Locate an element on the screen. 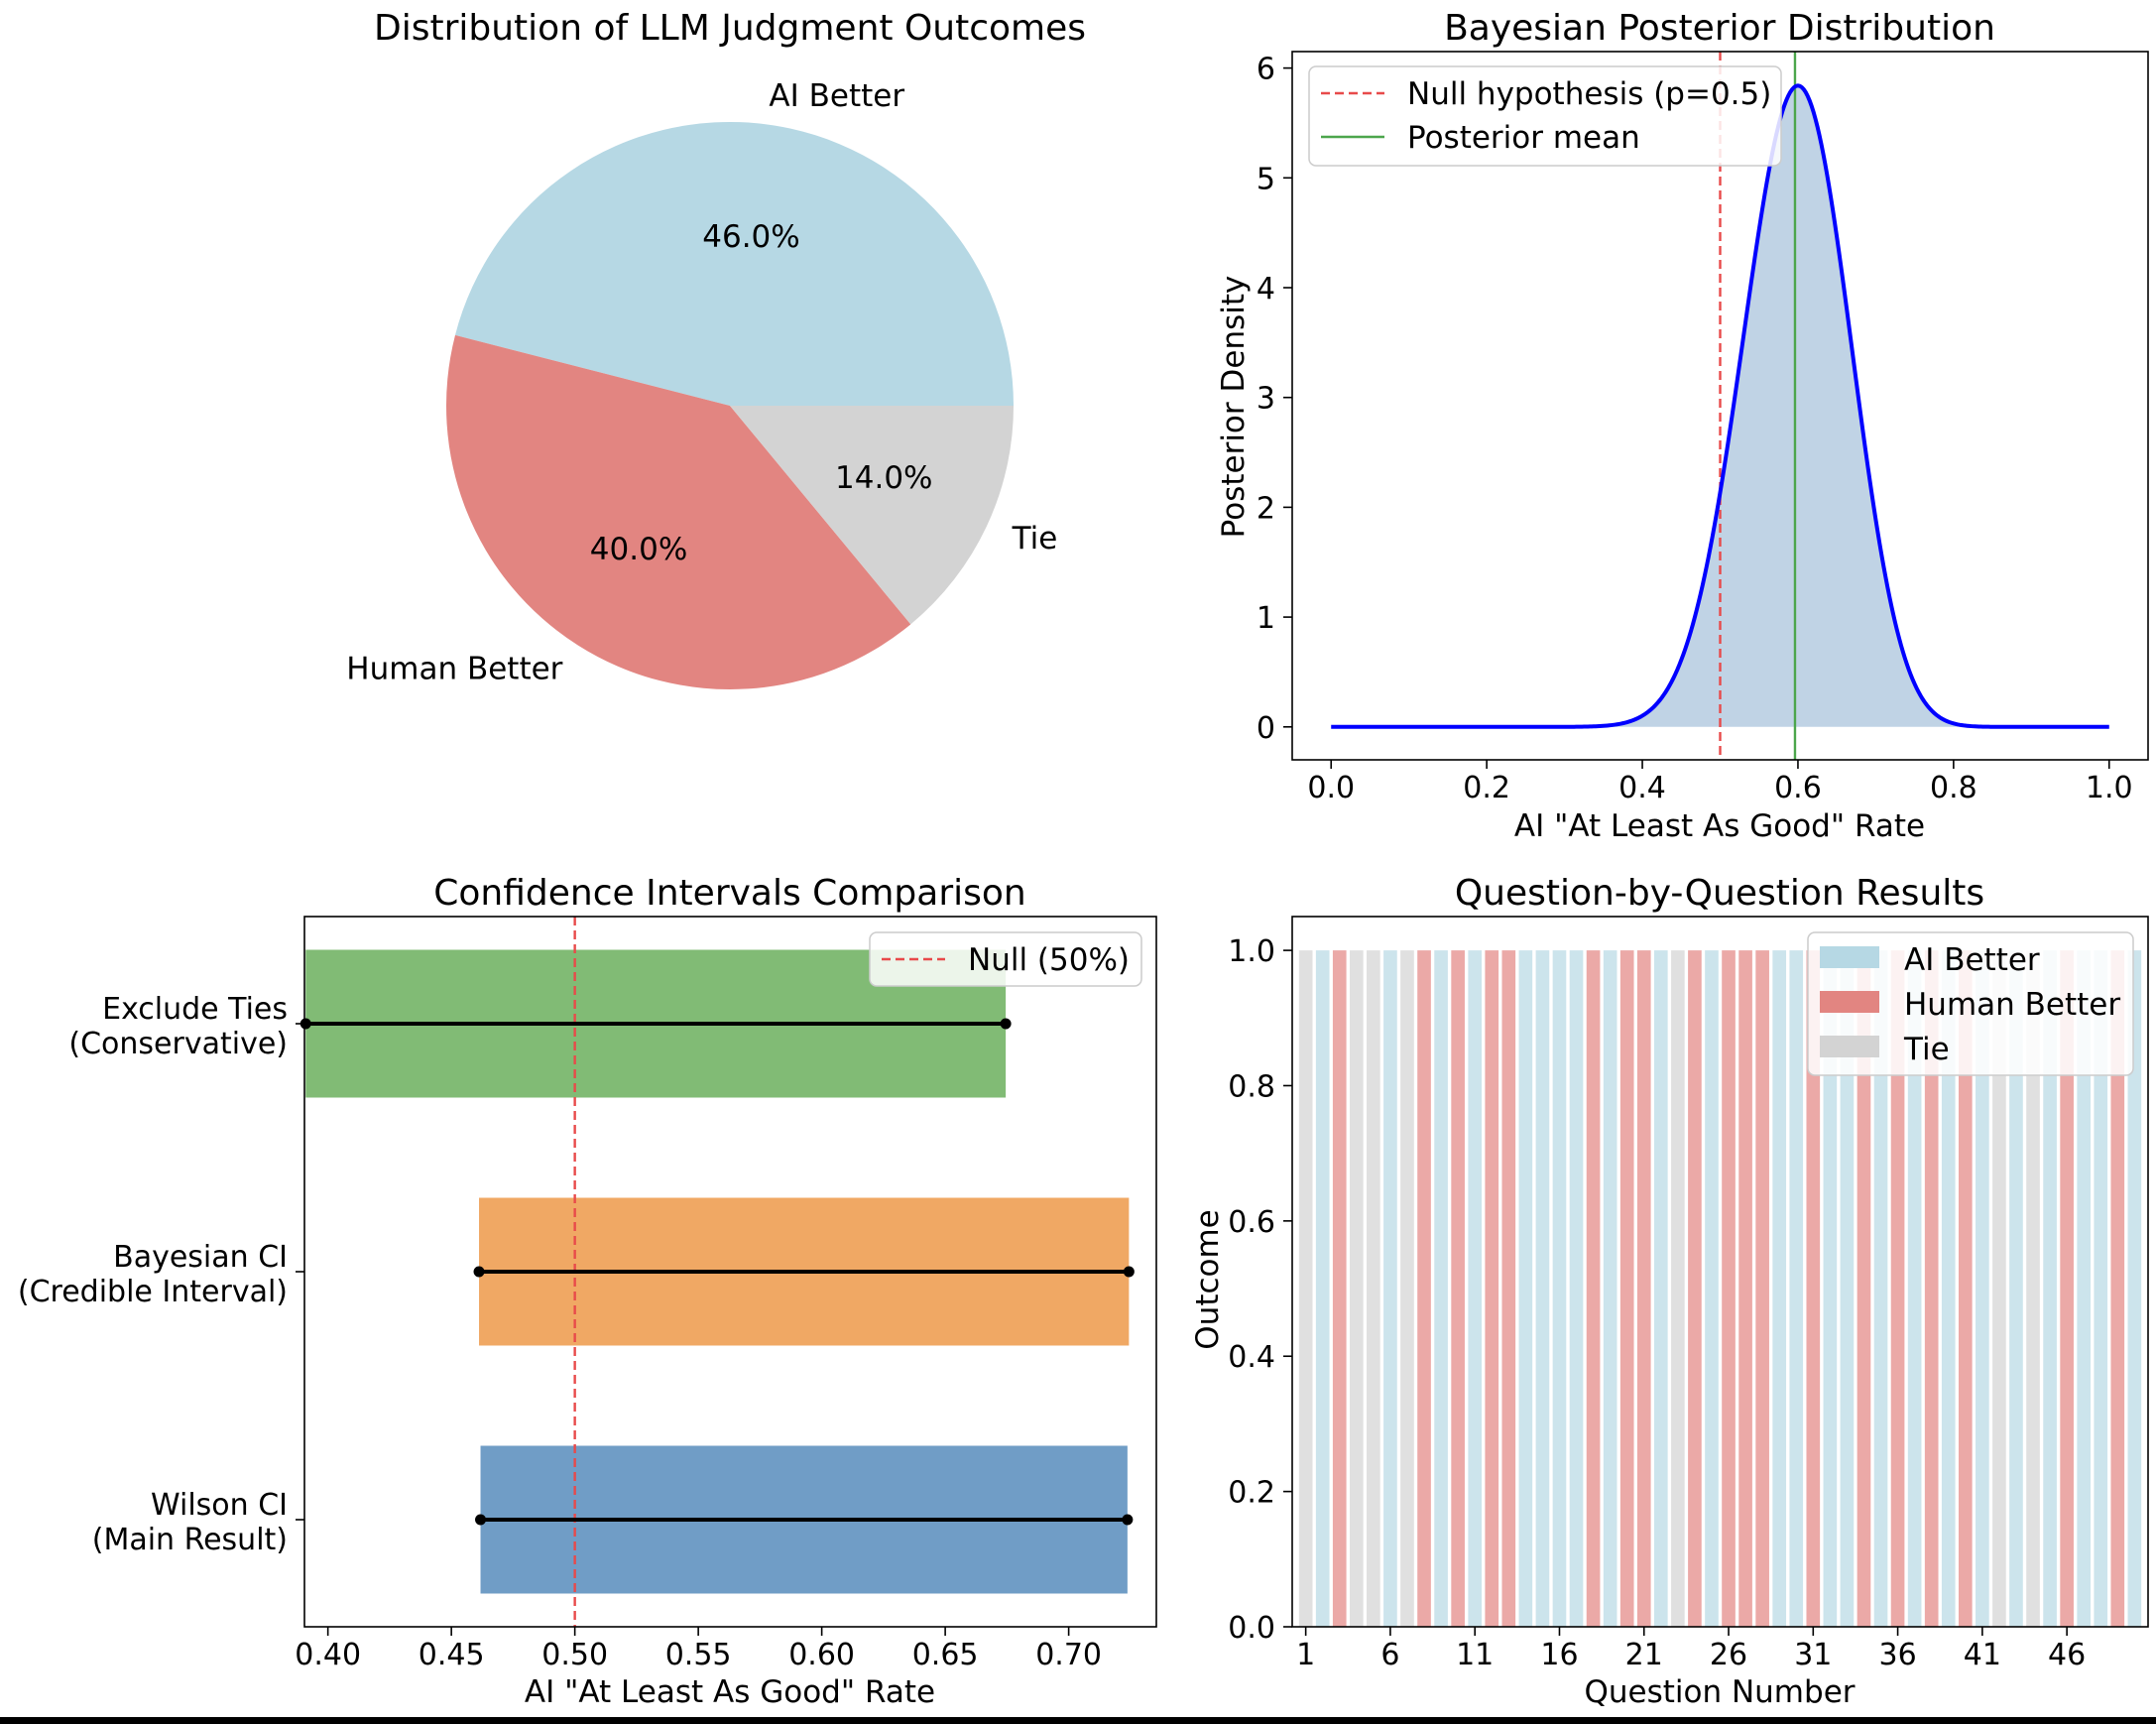 The image size is (2156, 1724). questions-title: Question-by-Question Results is located at coordinates (1719, 893).